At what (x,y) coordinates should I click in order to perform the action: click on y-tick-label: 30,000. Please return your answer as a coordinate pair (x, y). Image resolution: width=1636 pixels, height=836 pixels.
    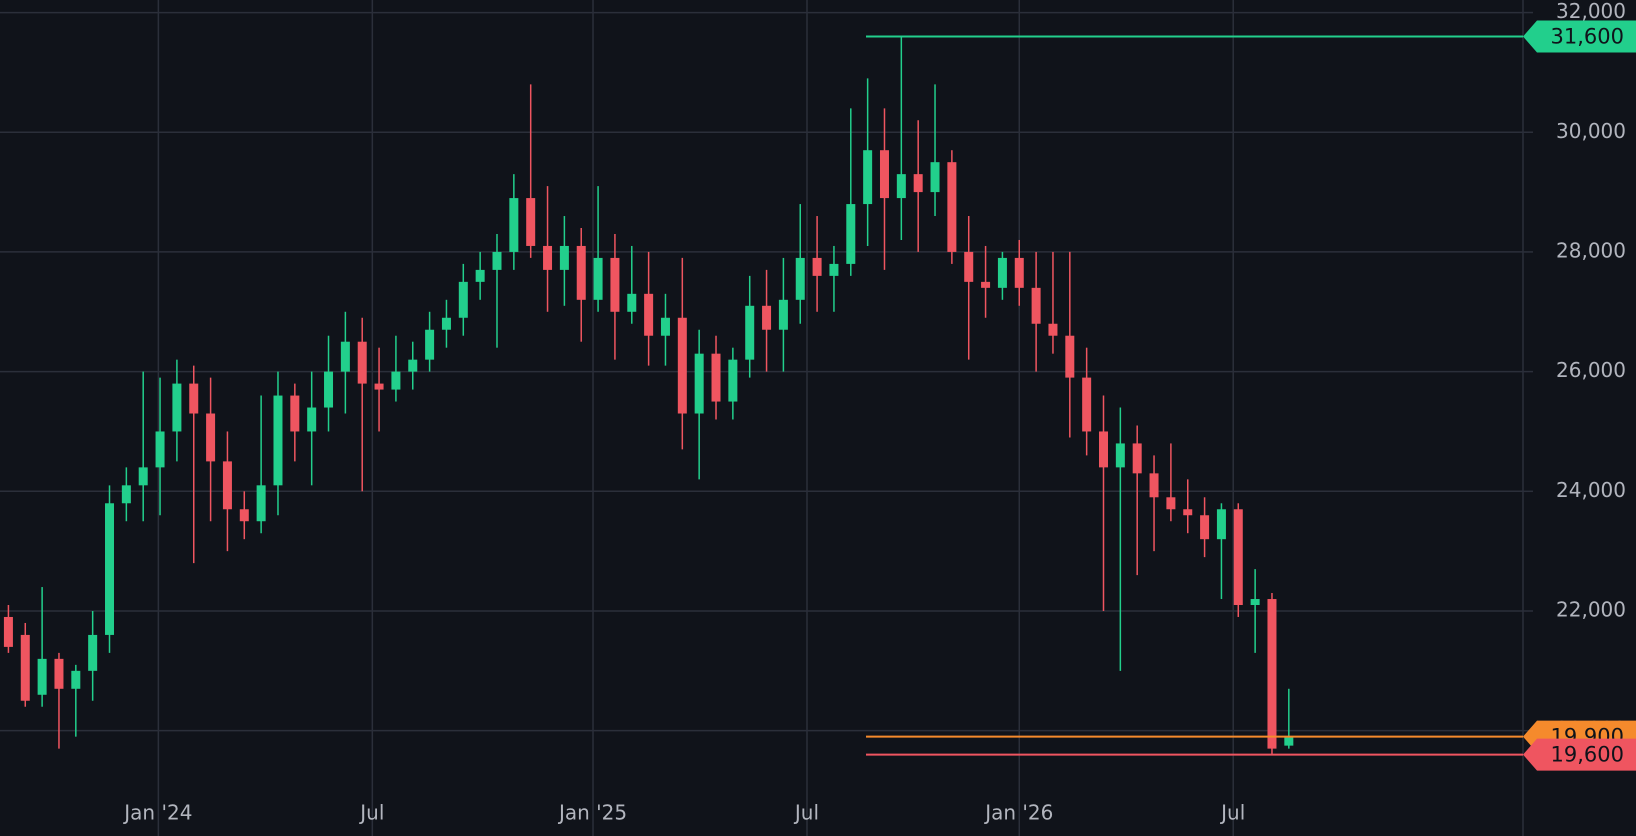
    Looking at the image, I should click on (1591, 131).